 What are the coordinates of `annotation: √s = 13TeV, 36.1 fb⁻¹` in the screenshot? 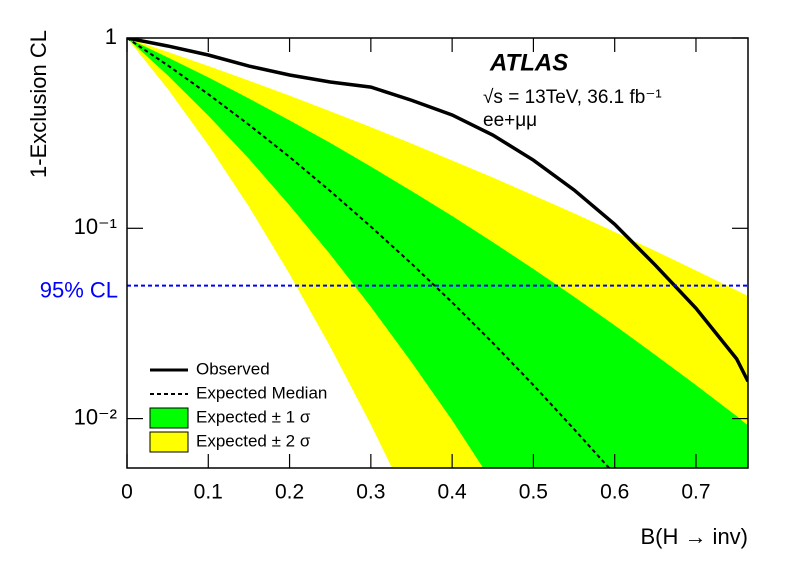 It's located at (572, 97).